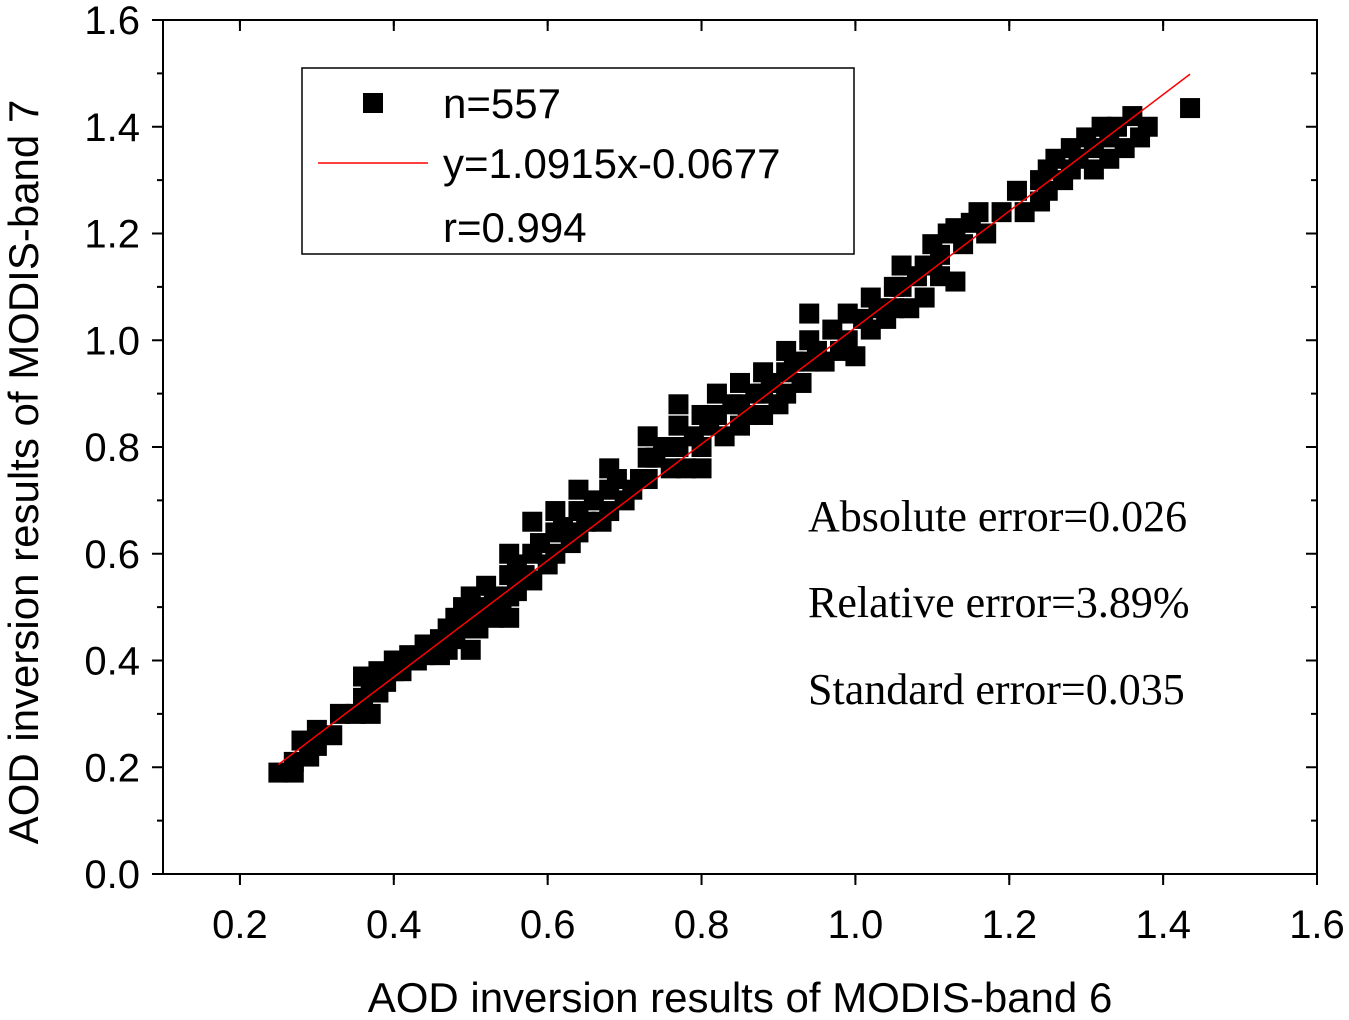 The height and width of the screenshot is (1020, 1349). Describe the element at coordinates (112, 662) in the screenshot. I see `y-tick-label: 0.4` at that location.